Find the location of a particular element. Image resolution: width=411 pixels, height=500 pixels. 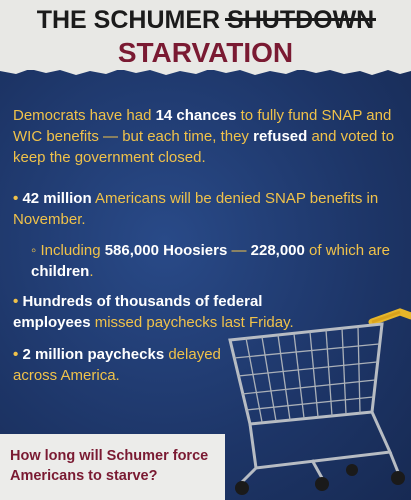

title-line-1: THE SCHUMER SHUTDOWN is located at coordinates (205, 20).